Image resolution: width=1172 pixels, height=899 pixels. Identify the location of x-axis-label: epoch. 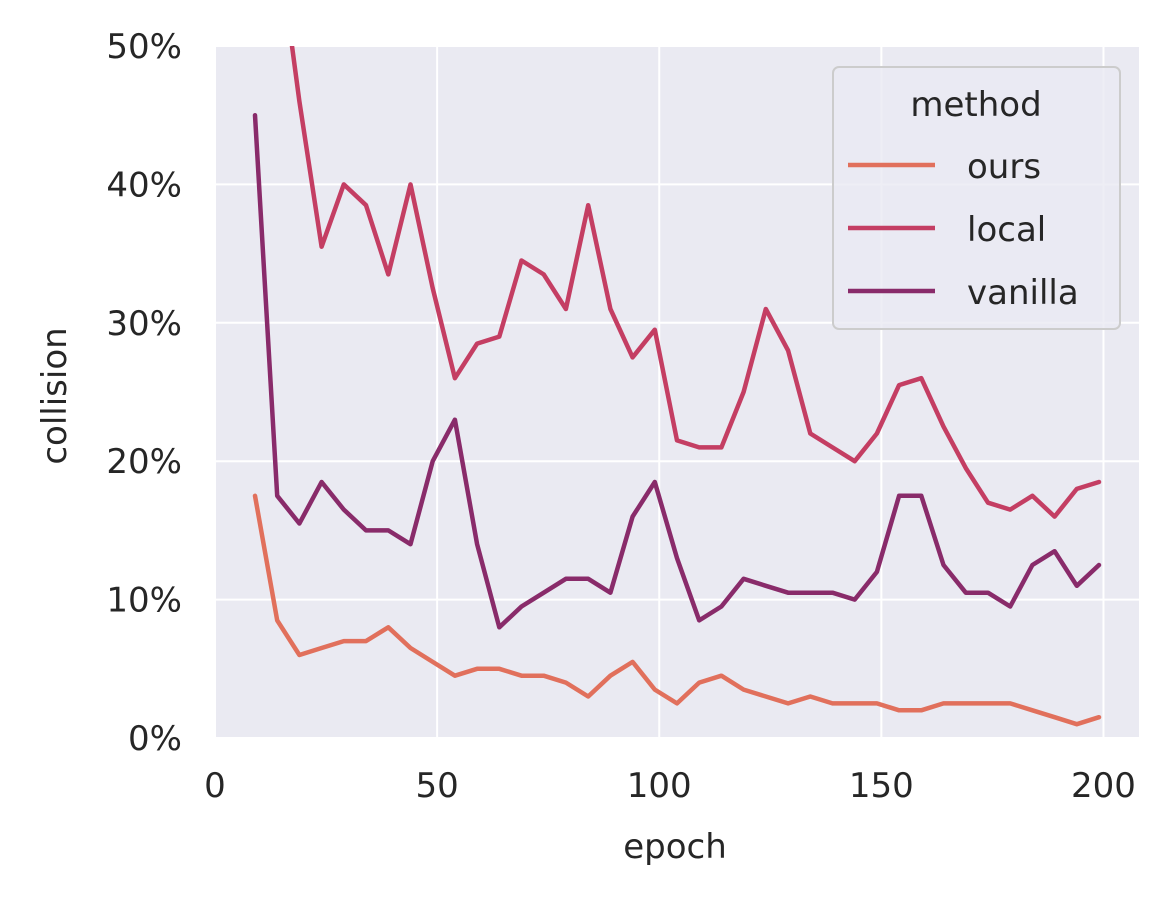
(675, 847).